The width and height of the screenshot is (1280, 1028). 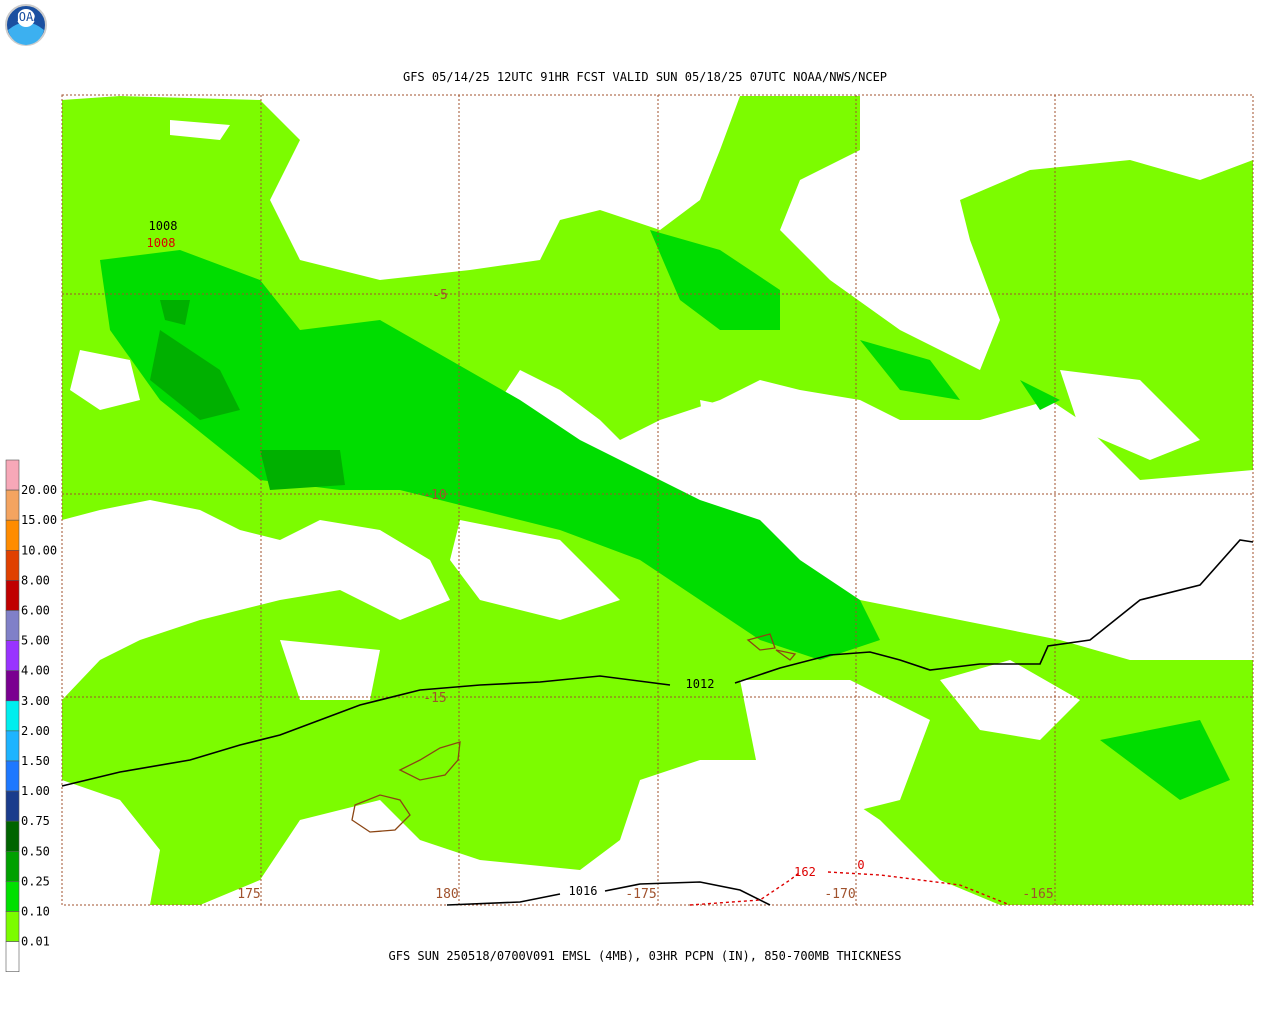 What do you see at coordinates (39, 520) in the screenshot?
I see `legend-label: 15.00` at bounding box center [39, 520].